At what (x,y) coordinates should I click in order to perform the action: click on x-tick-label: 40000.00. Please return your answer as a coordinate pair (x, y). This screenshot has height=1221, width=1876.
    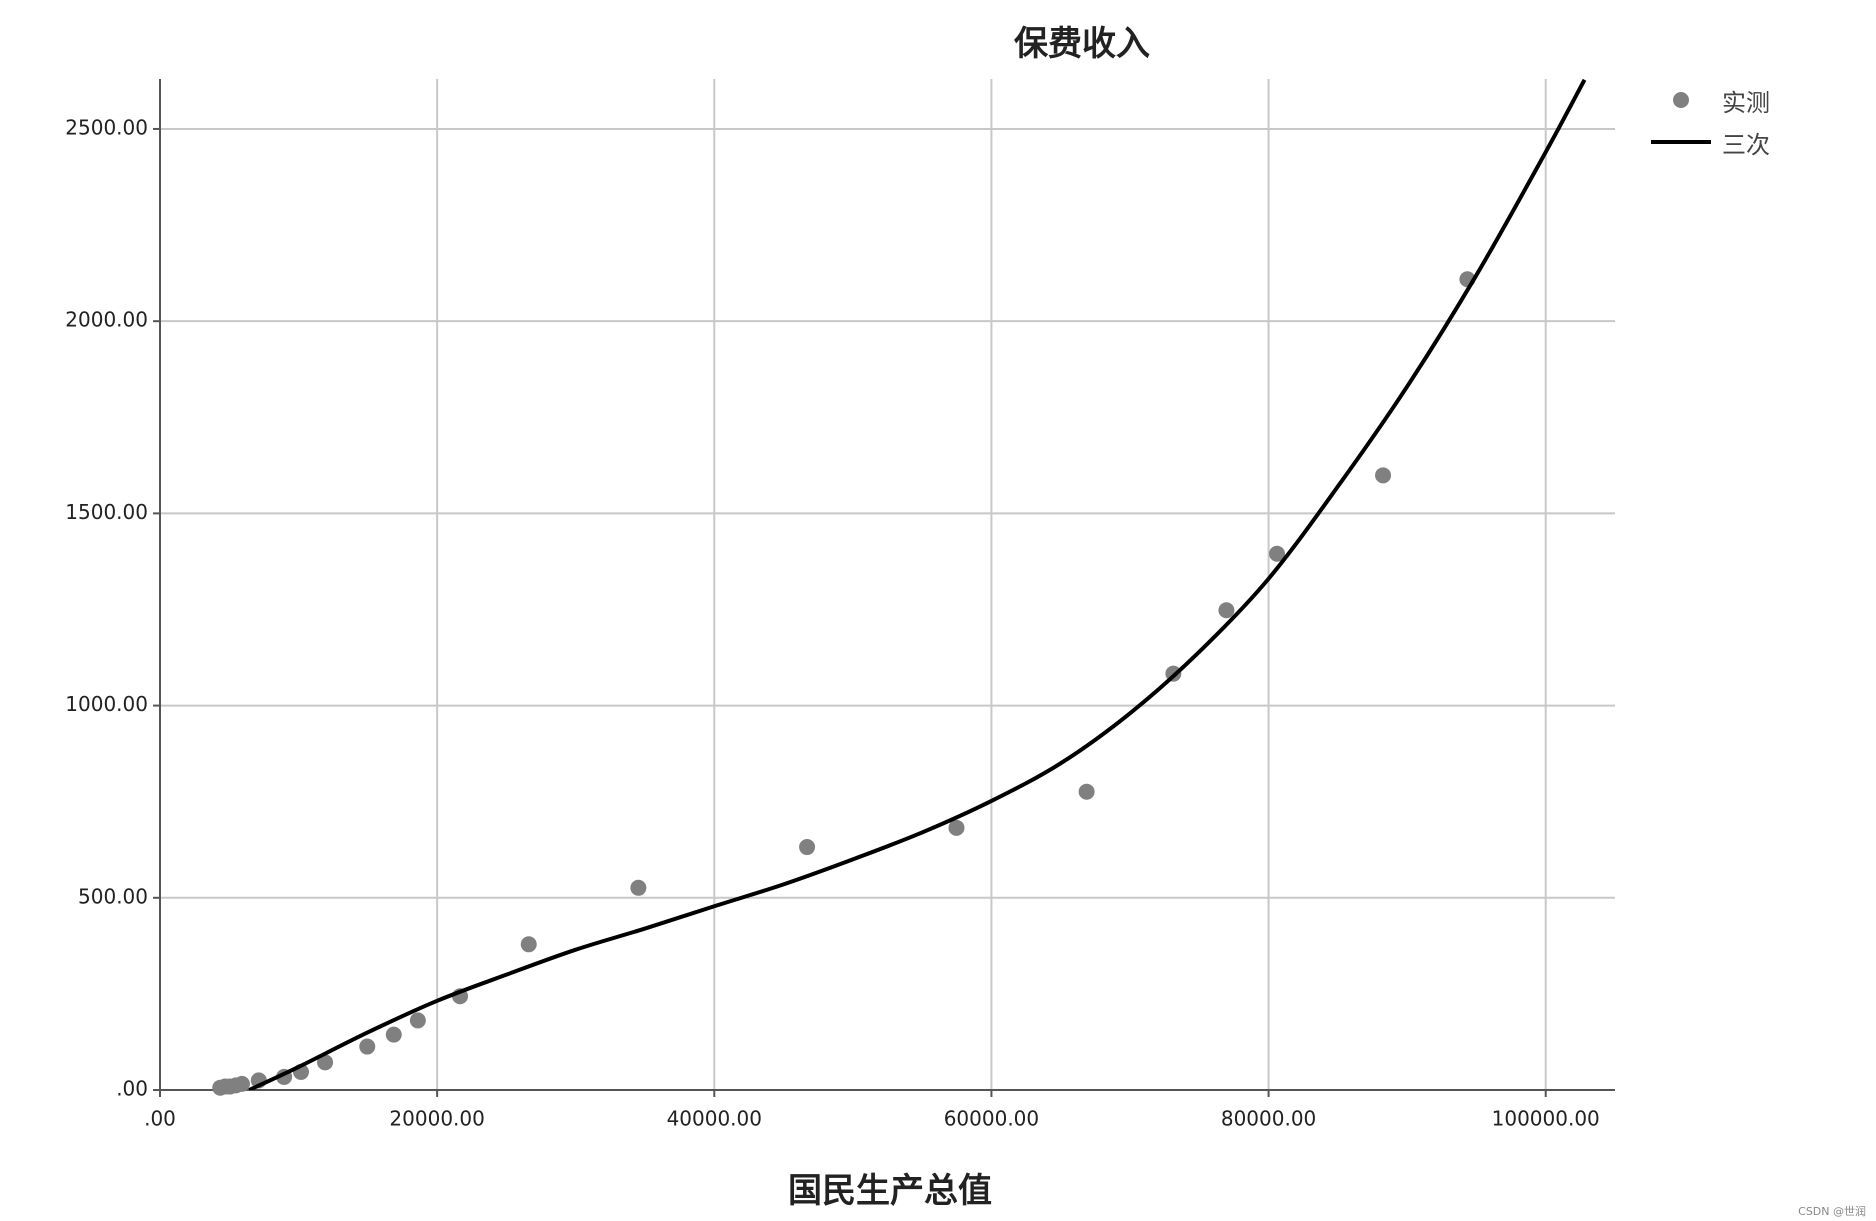
    Looking at the image, I should click on (714, 1119).